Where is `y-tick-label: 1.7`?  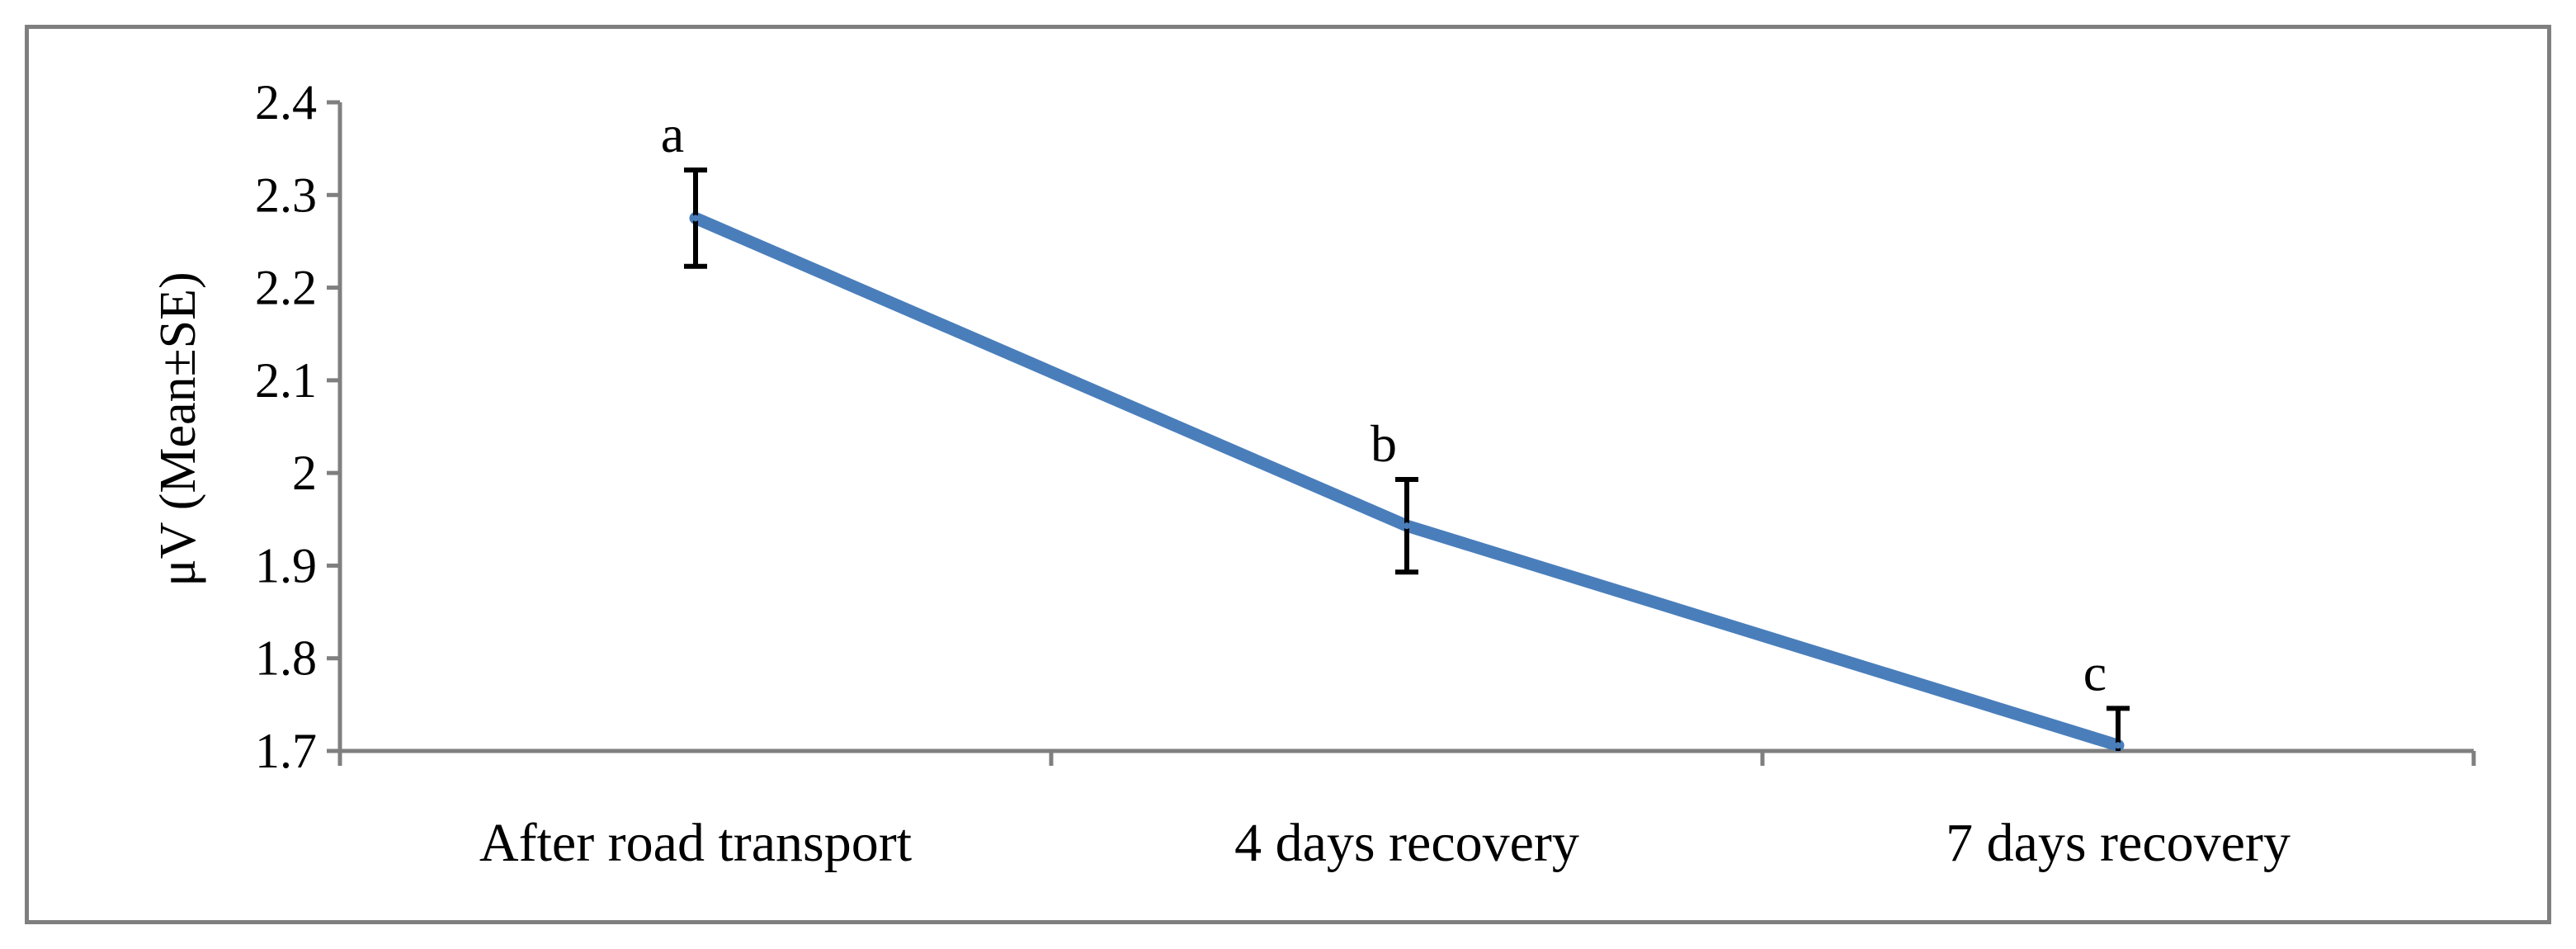 y-tick-label: 1.7 is located at coordinates (286, 751).